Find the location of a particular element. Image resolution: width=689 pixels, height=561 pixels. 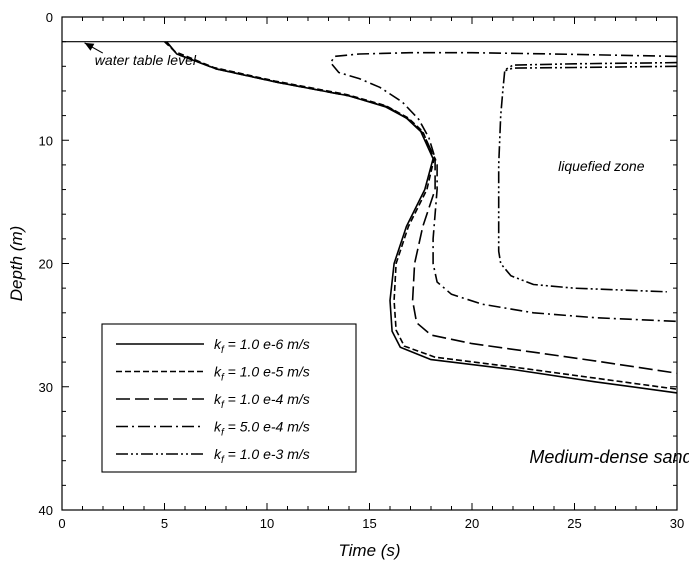

soil-type-label: Medium-dense sand is located at coordinates (609, 457).